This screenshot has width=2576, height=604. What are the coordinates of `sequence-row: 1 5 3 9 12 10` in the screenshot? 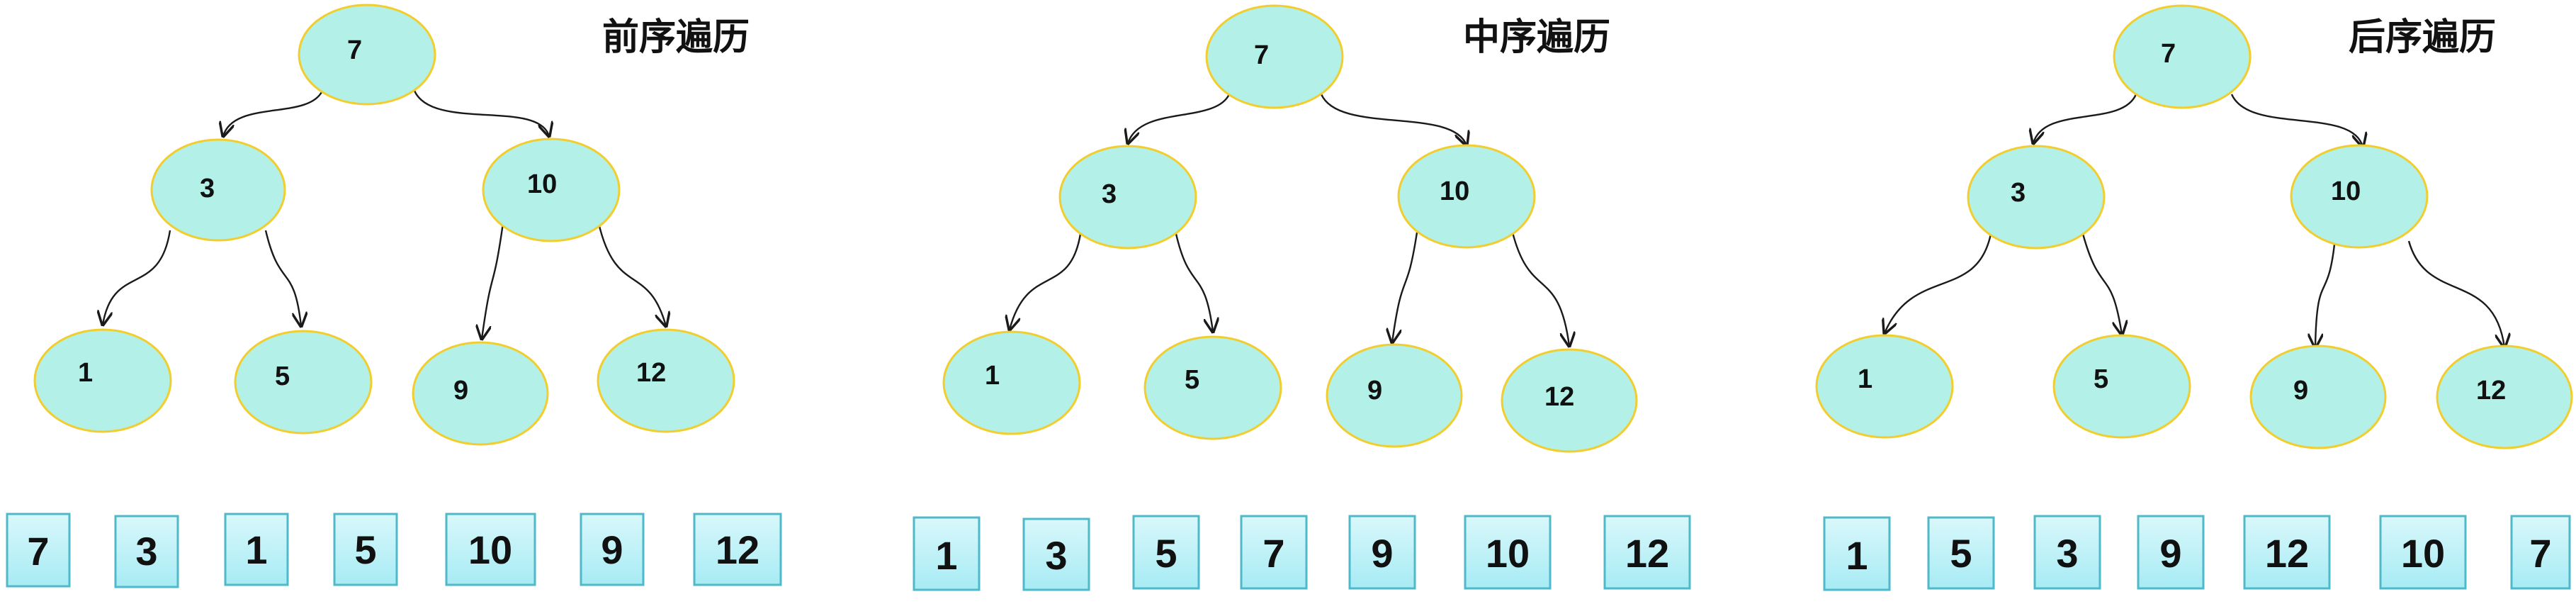 It's located at (2197, 553).